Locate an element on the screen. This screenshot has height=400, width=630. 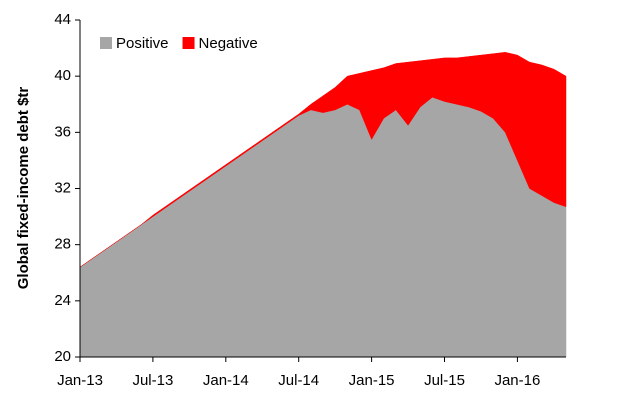
y-tick-label: 20 is located at coordinates (62, 356).